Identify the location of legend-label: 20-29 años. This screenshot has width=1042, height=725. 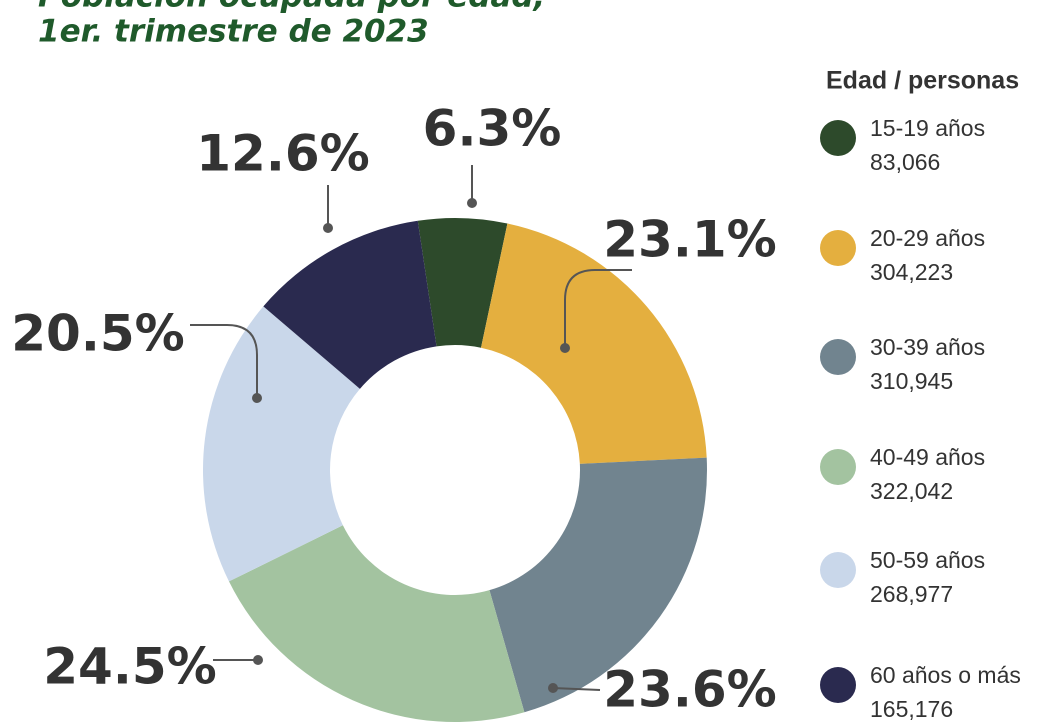
(927, 238).